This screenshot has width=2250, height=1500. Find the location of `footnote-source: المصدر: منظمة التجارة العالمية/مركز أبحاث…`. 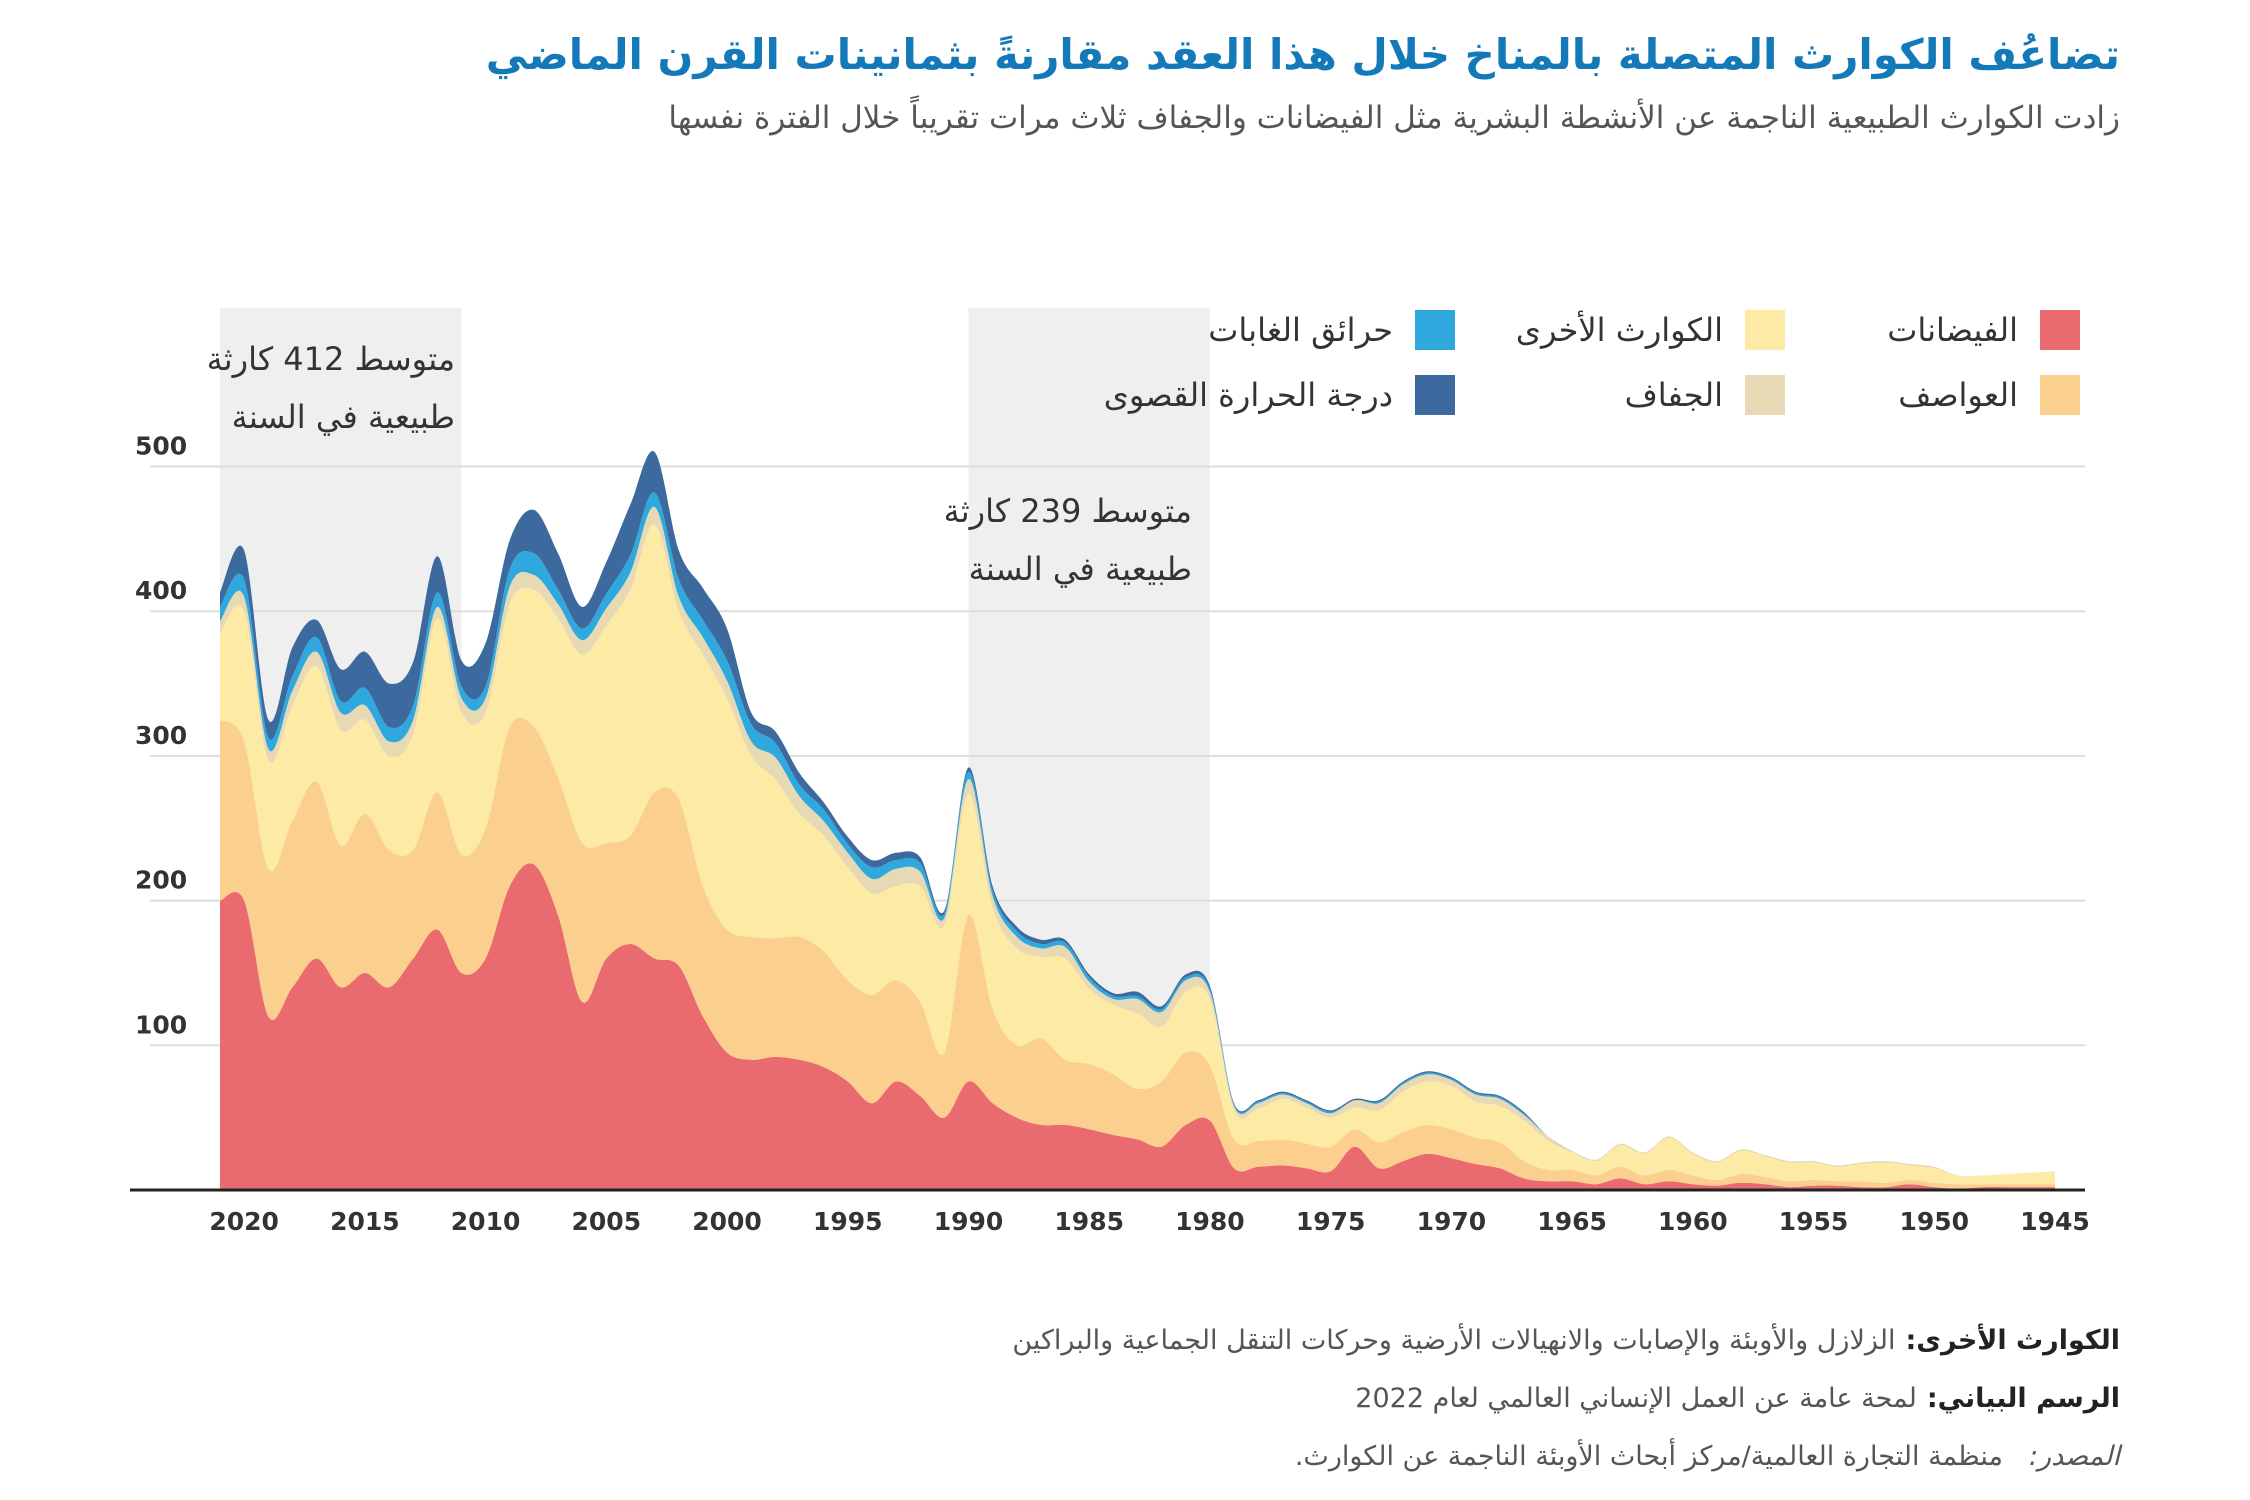

footnote-source: المصدر: منظمة التجارة العالمية/مركز أبحاث… is located at coordinates (1145, 1456).